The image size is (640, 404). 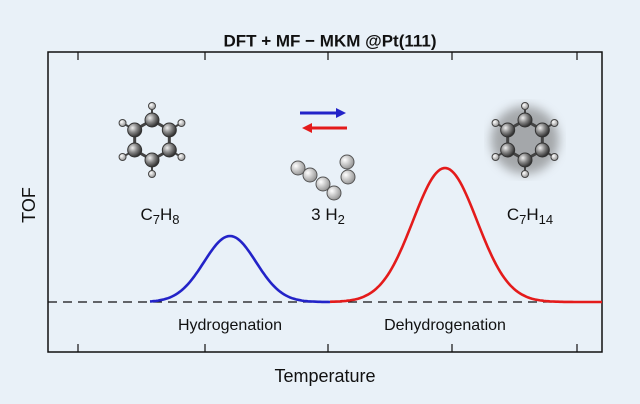 I want to click on molecule-label: C7H14, so click(x=530, y=216).